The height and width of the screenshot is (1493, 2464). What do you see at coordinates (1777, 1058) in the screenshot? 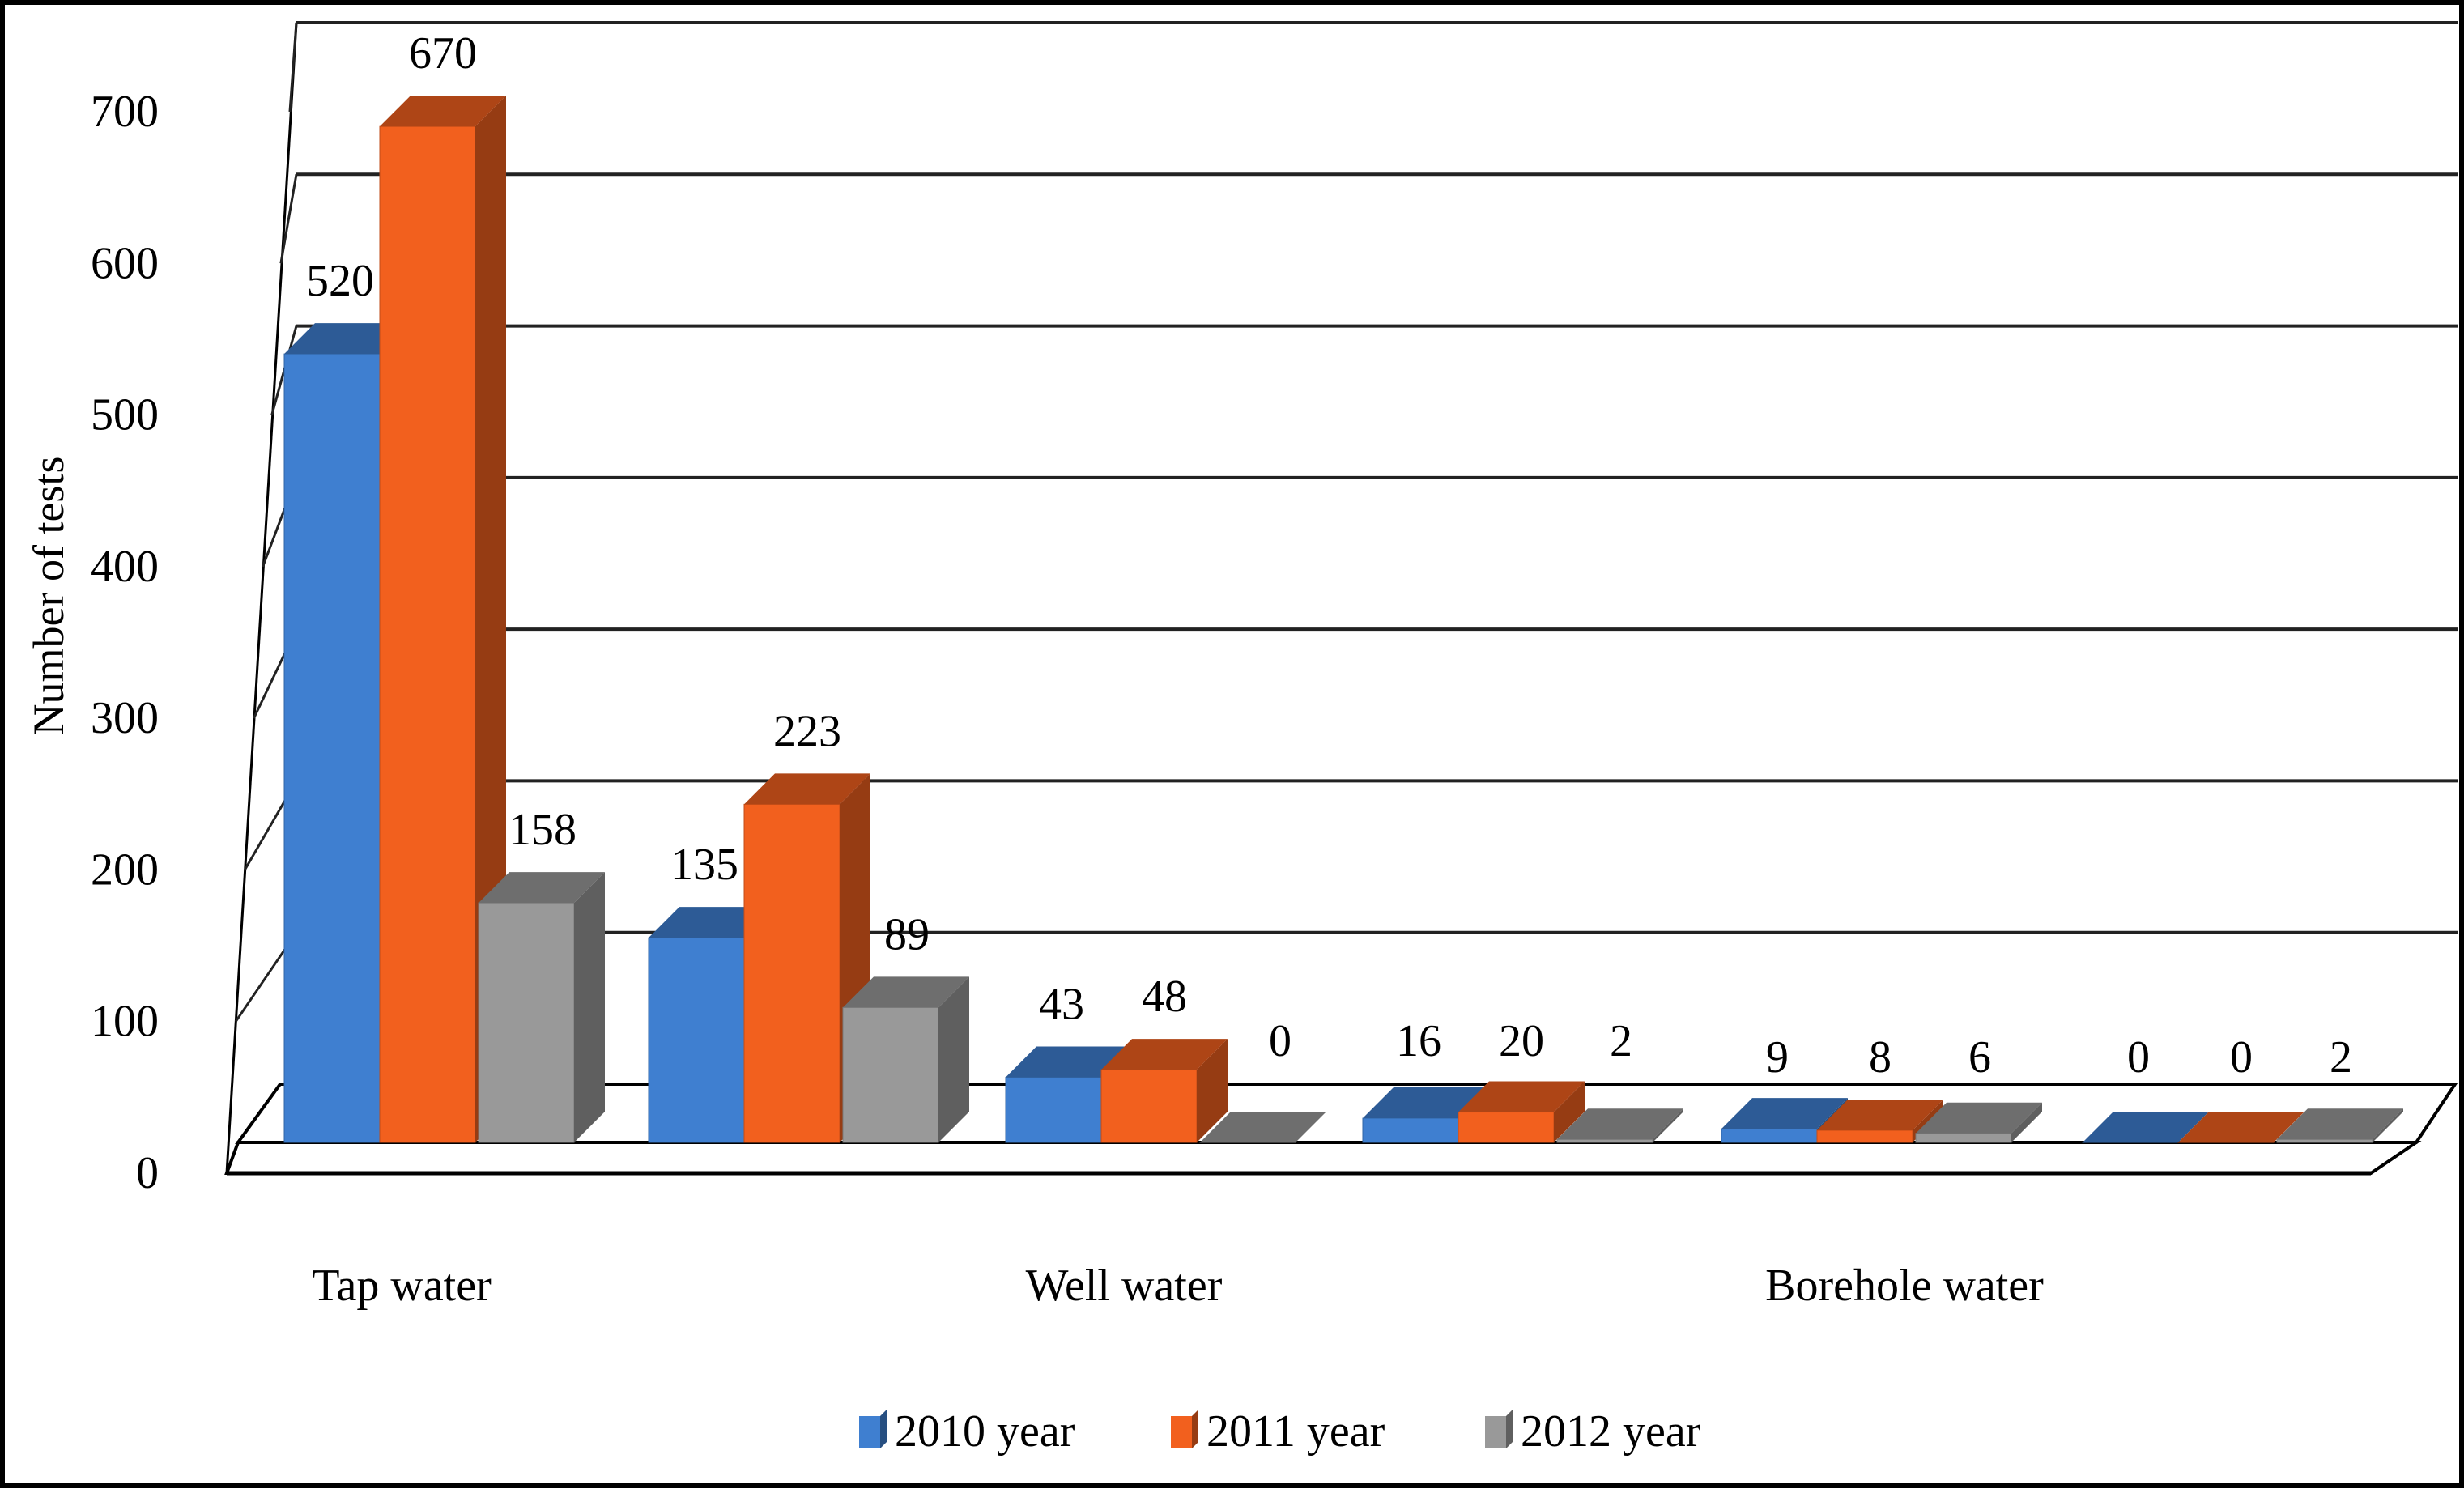
I see `data-label: 9` at bounding box center [1777, 1058].